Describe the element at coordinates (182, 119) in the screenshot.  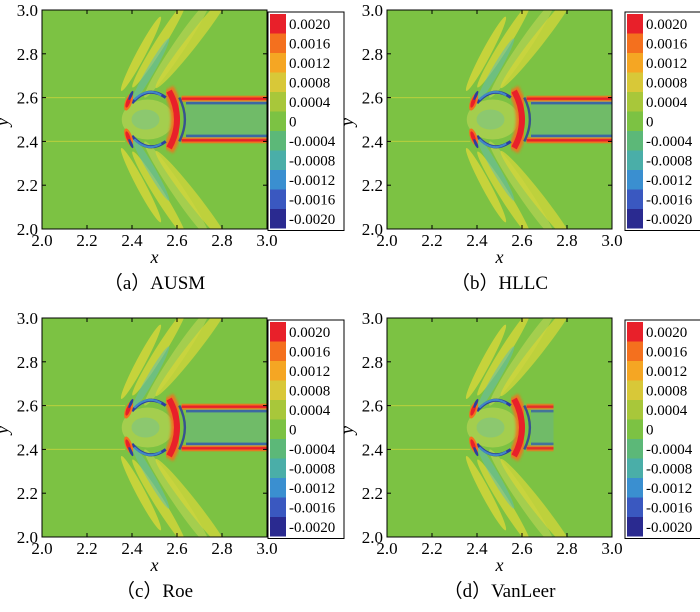
I see `main-arc-blue` at that location.